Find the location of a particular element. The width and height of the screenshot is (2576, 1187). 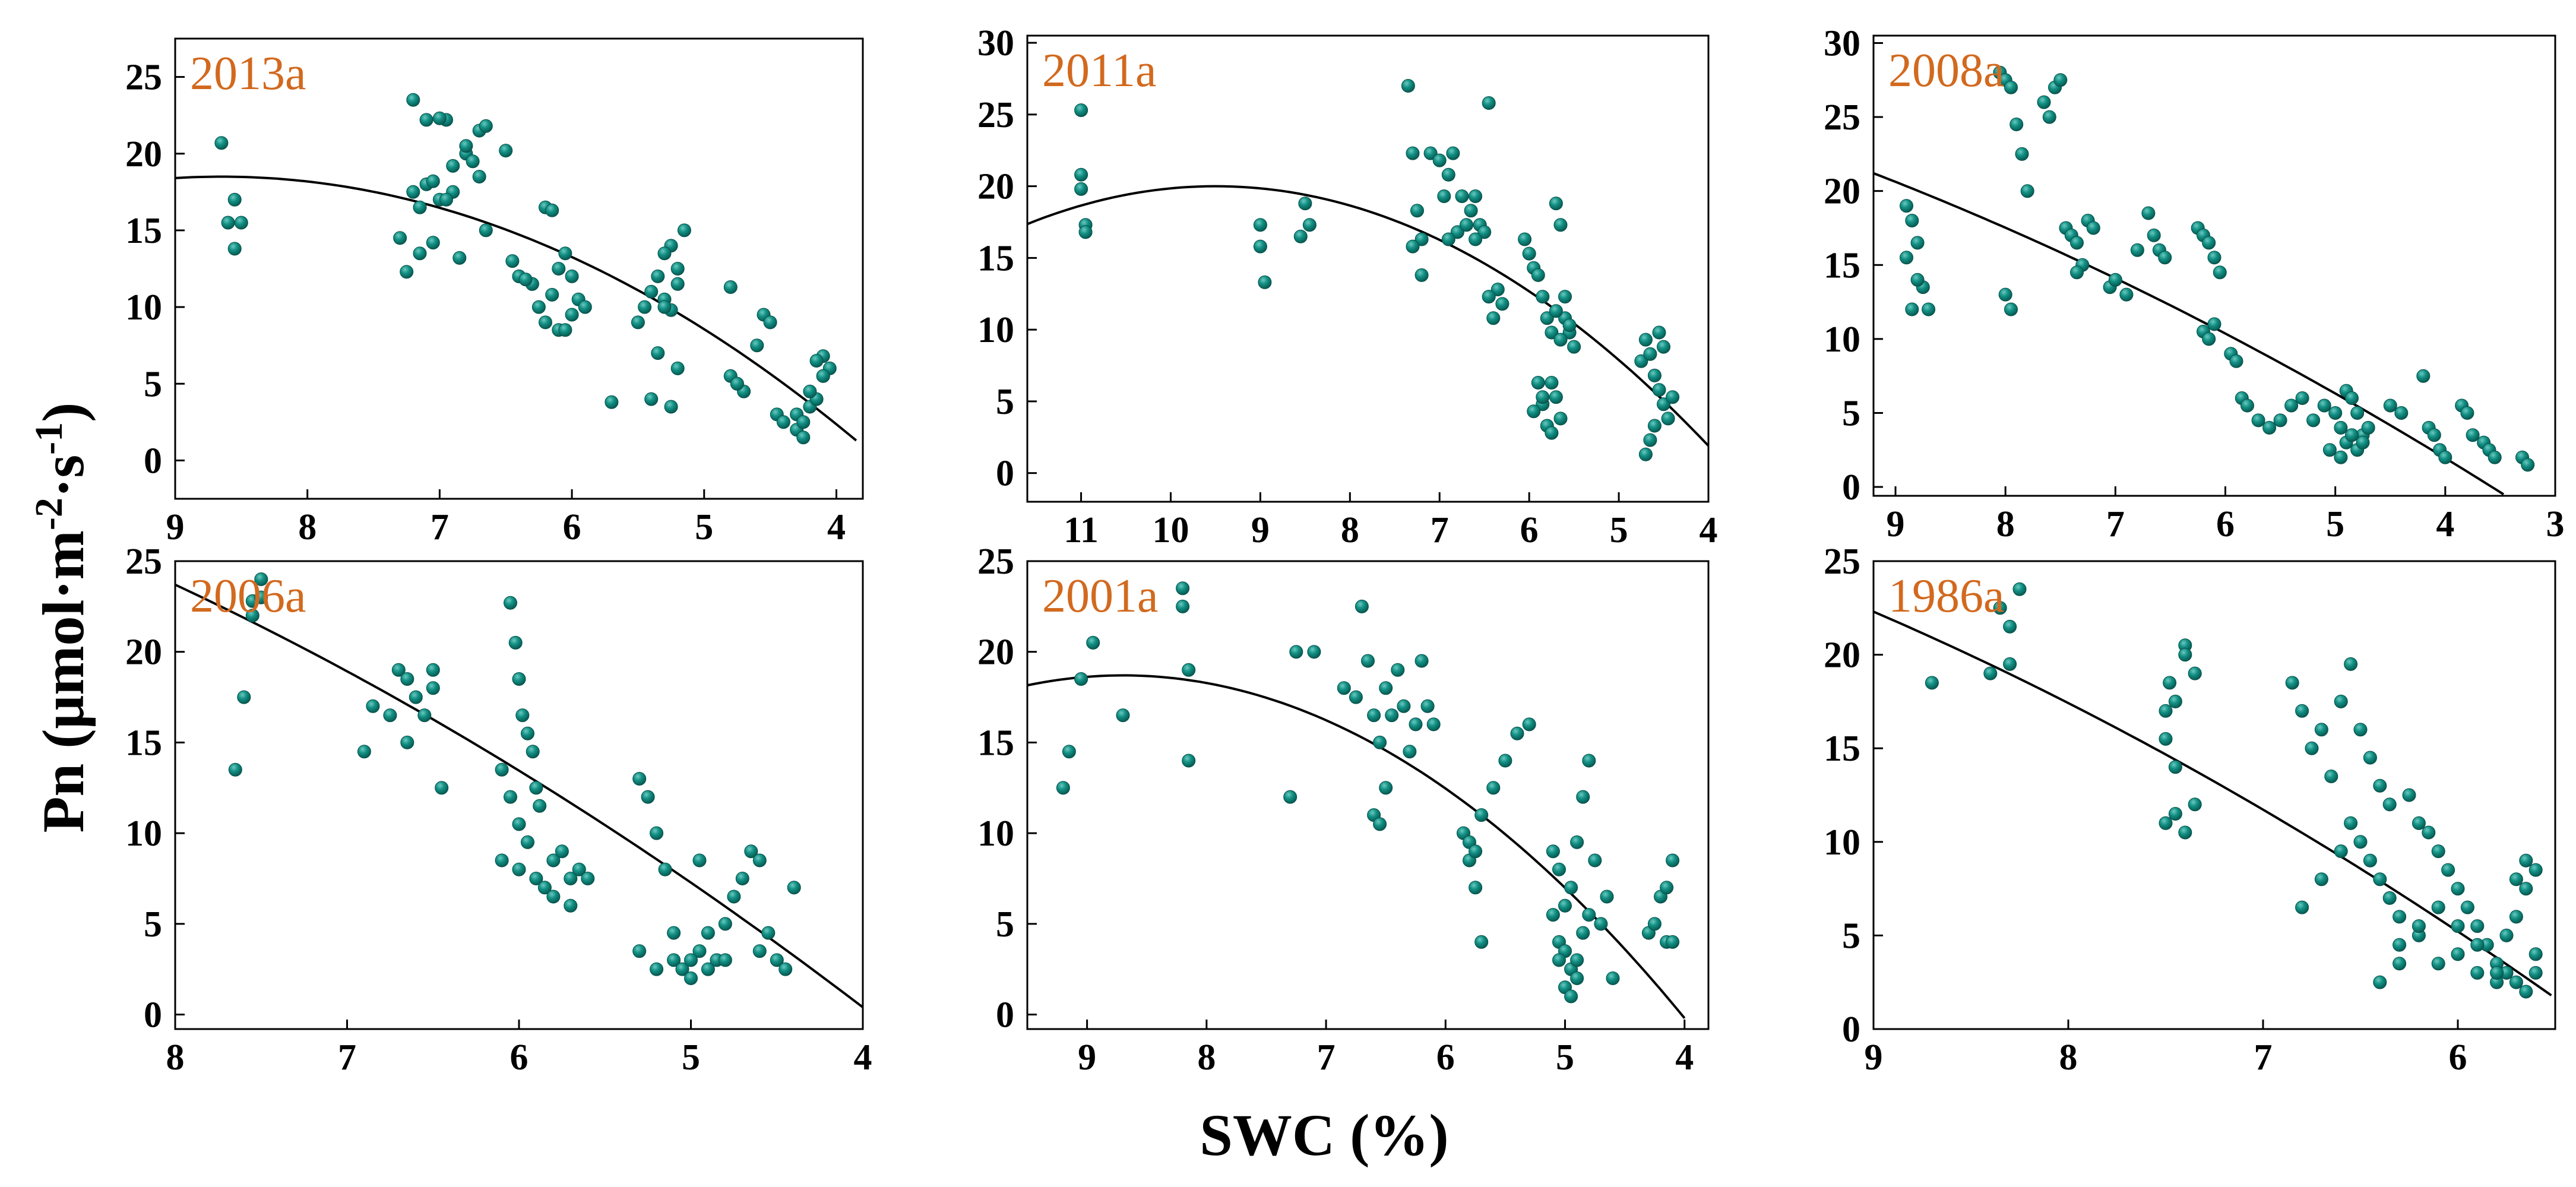

x-tick-label: 6 is located at coordinates (572, 527).